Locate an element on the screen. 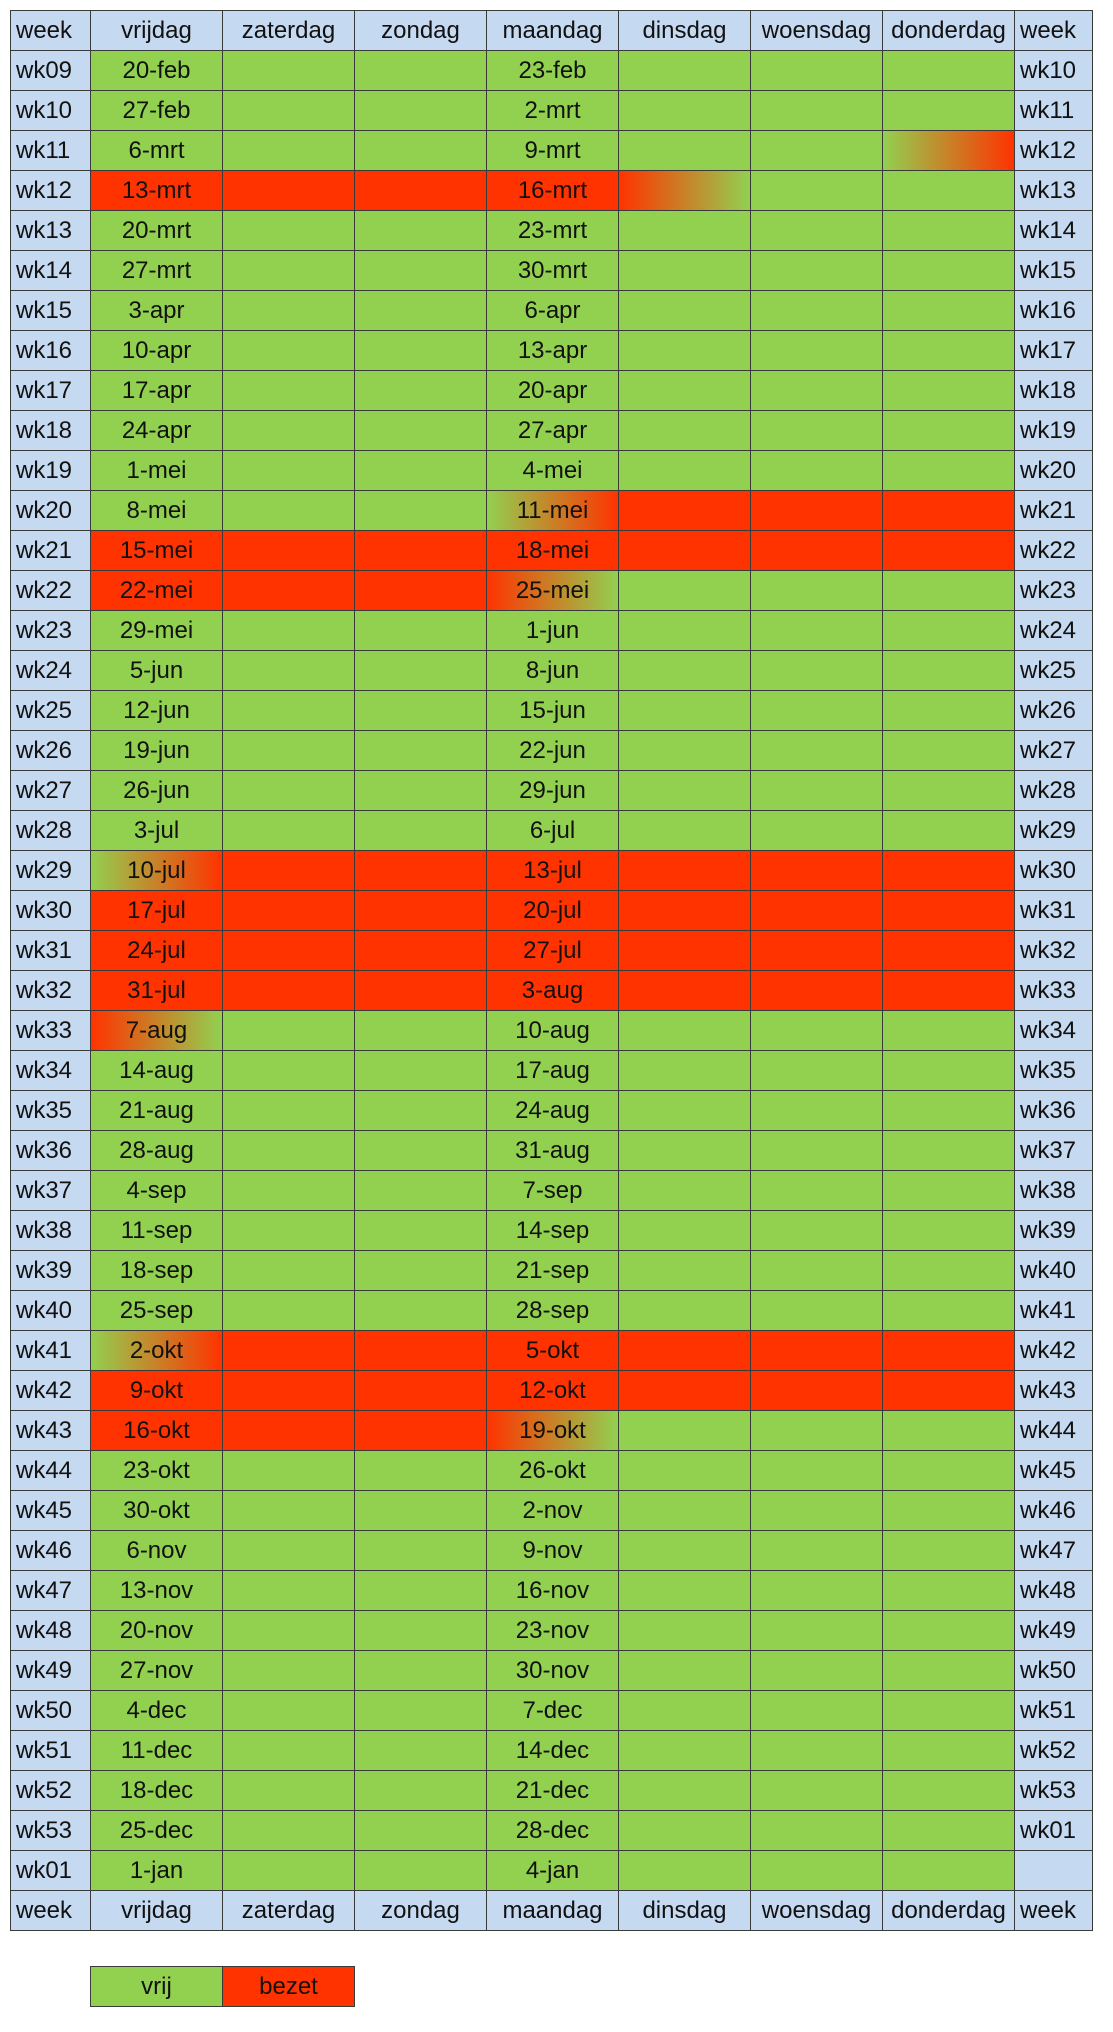  day-cell: 13-nov is located at coordinates (156, 1590).